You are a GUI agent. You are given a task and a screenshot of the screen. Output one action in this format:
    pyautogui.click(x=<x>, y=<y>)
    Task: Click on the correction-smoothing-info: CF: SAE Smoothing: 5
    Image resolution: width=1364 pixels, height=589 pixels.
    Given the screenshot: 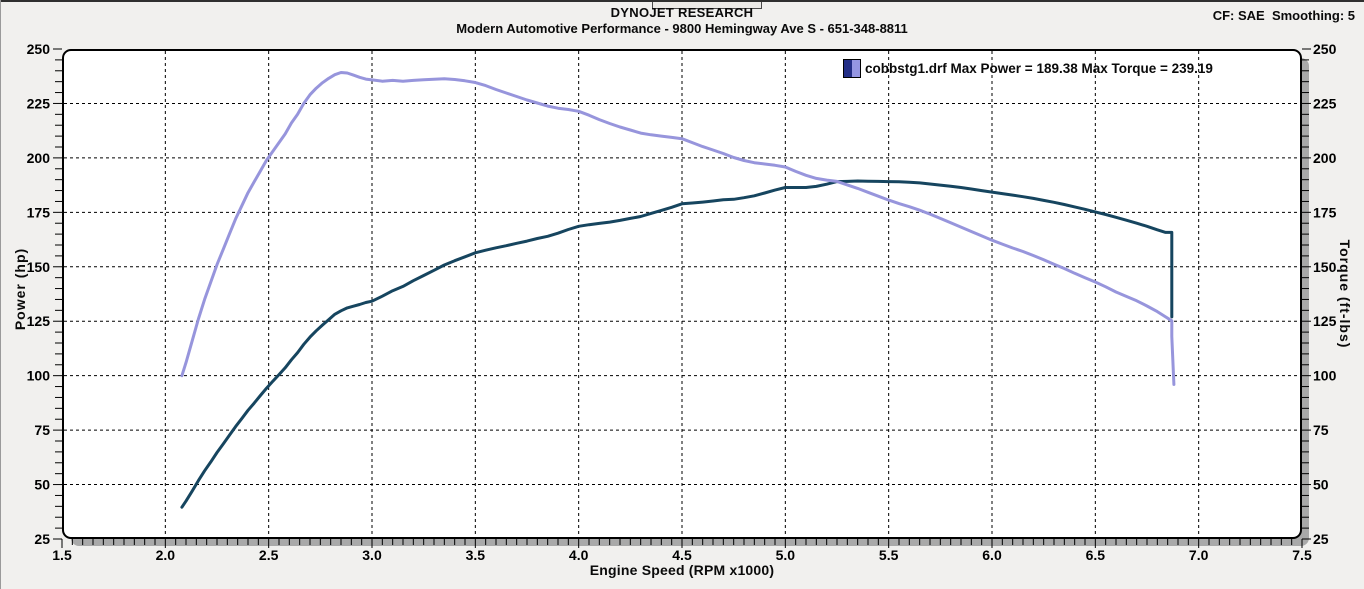 What is the action you would take?
    pyautogui.click(x=1283, y=15)
    